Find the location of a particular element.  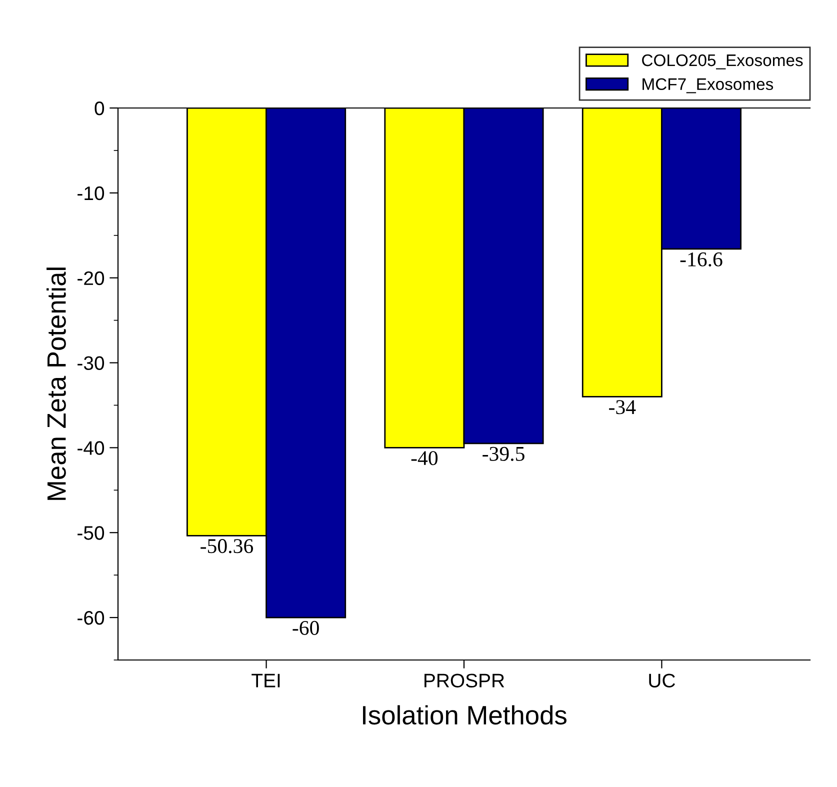

y-tick-label: -20 is located at coordinates (91, 278).